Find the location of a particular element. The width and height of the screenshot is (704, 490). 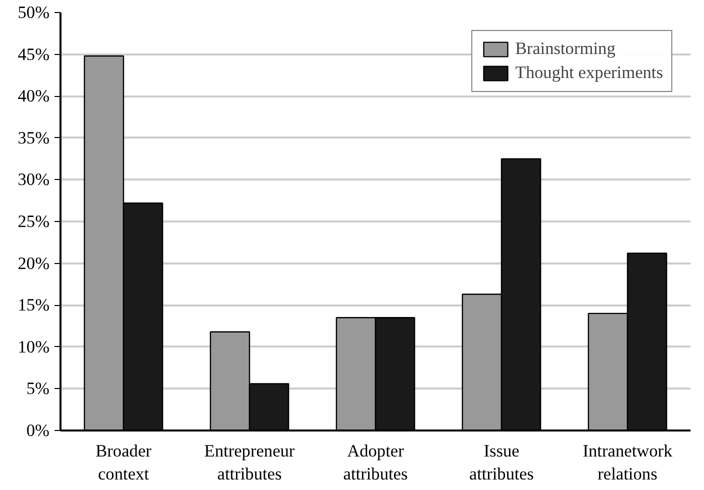

x-tick-label: Intranetwork relations is located at coordinates (627, 463).